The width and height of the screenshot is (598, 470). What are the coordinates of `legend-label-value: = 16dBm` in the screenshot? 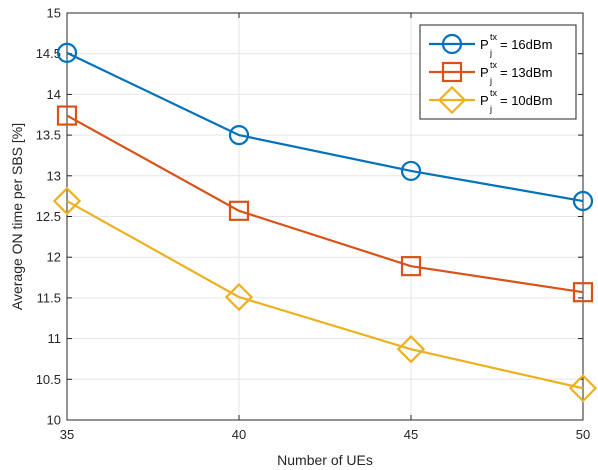 It's located at (526, 44).